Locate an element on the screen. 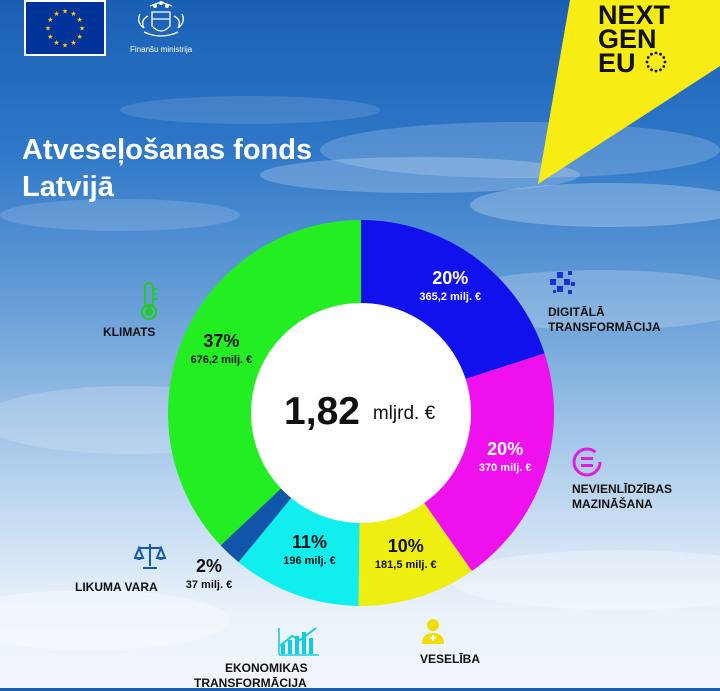 The image size is (720, 691). label-veseliba: VESELĪBA is located at coordinates (450, 659).